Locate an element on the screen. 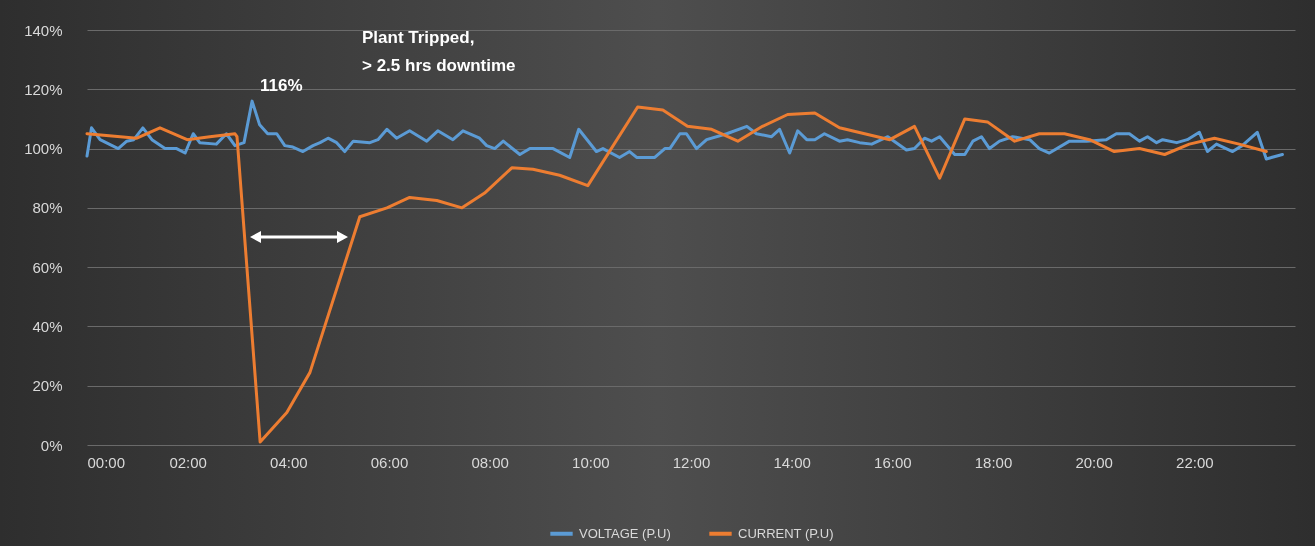 This screenshot has height=546, width=1315. y-tick-label: 80% is located at coordinates (47, 208).